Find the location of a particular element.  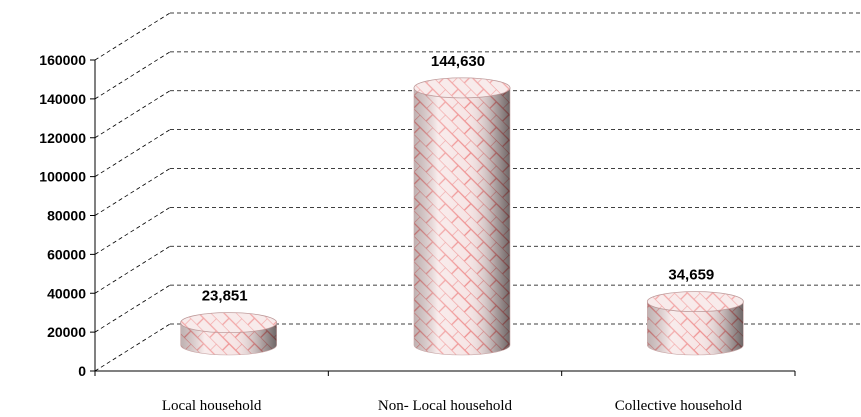

category-label: Local household is located at coordinates (212, 406).